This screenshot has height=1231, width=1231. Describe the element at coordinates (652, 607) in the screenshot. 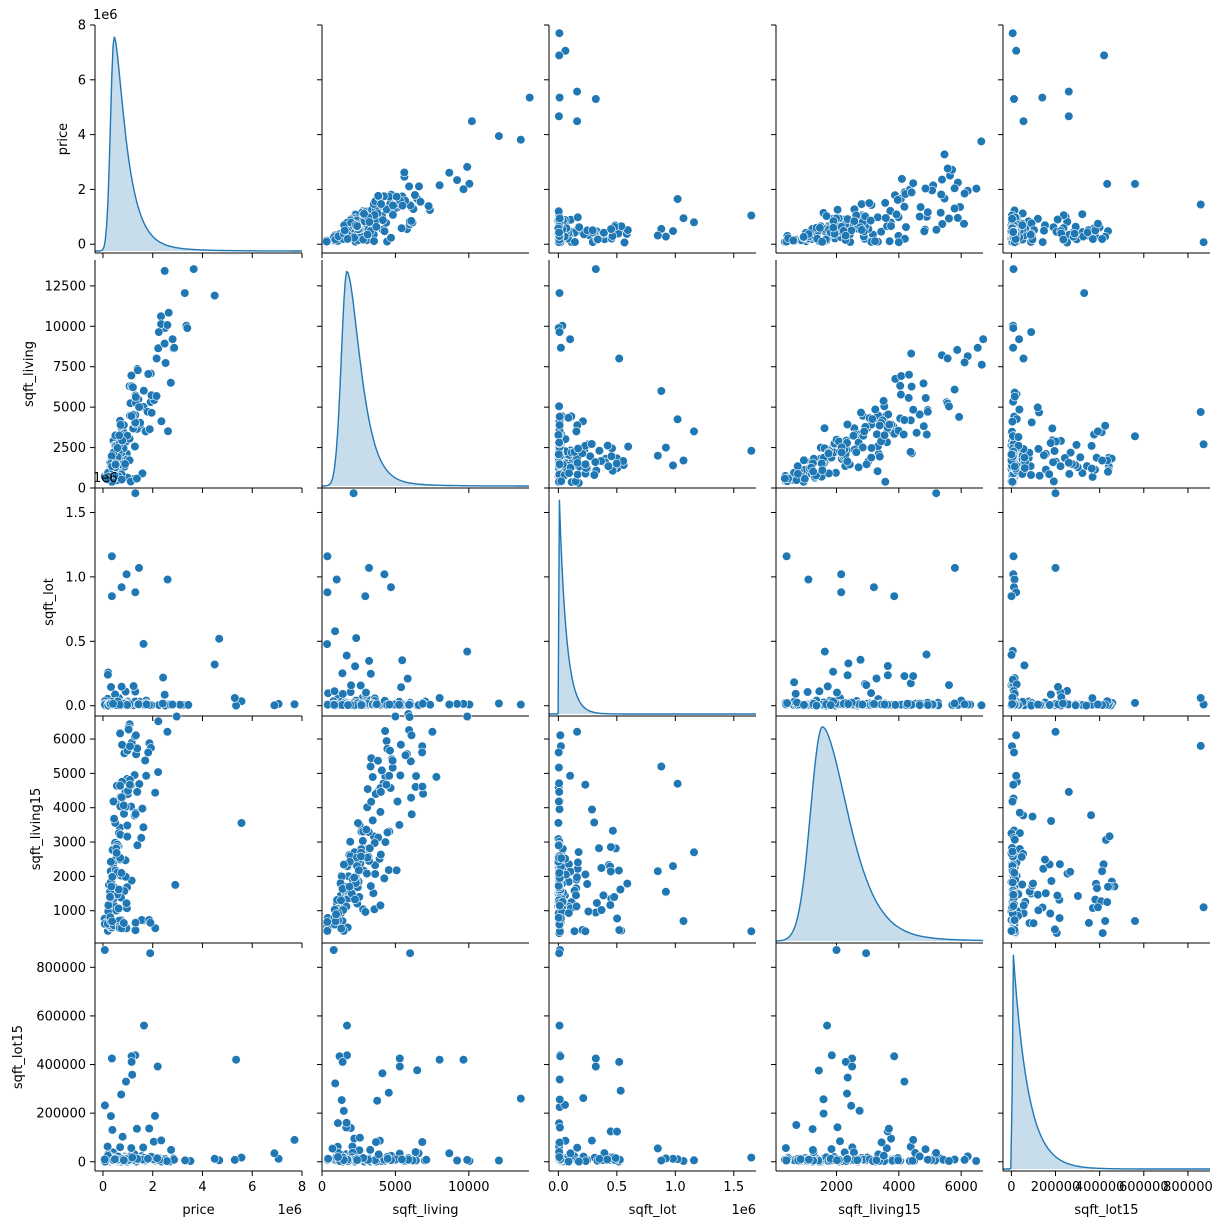

I see `kde-line-sqft_lot` at that location.